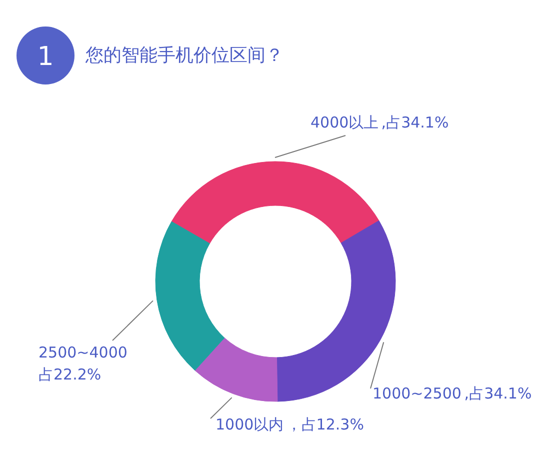  I want to click on data-label: 占22.2%, so click(70, 375).